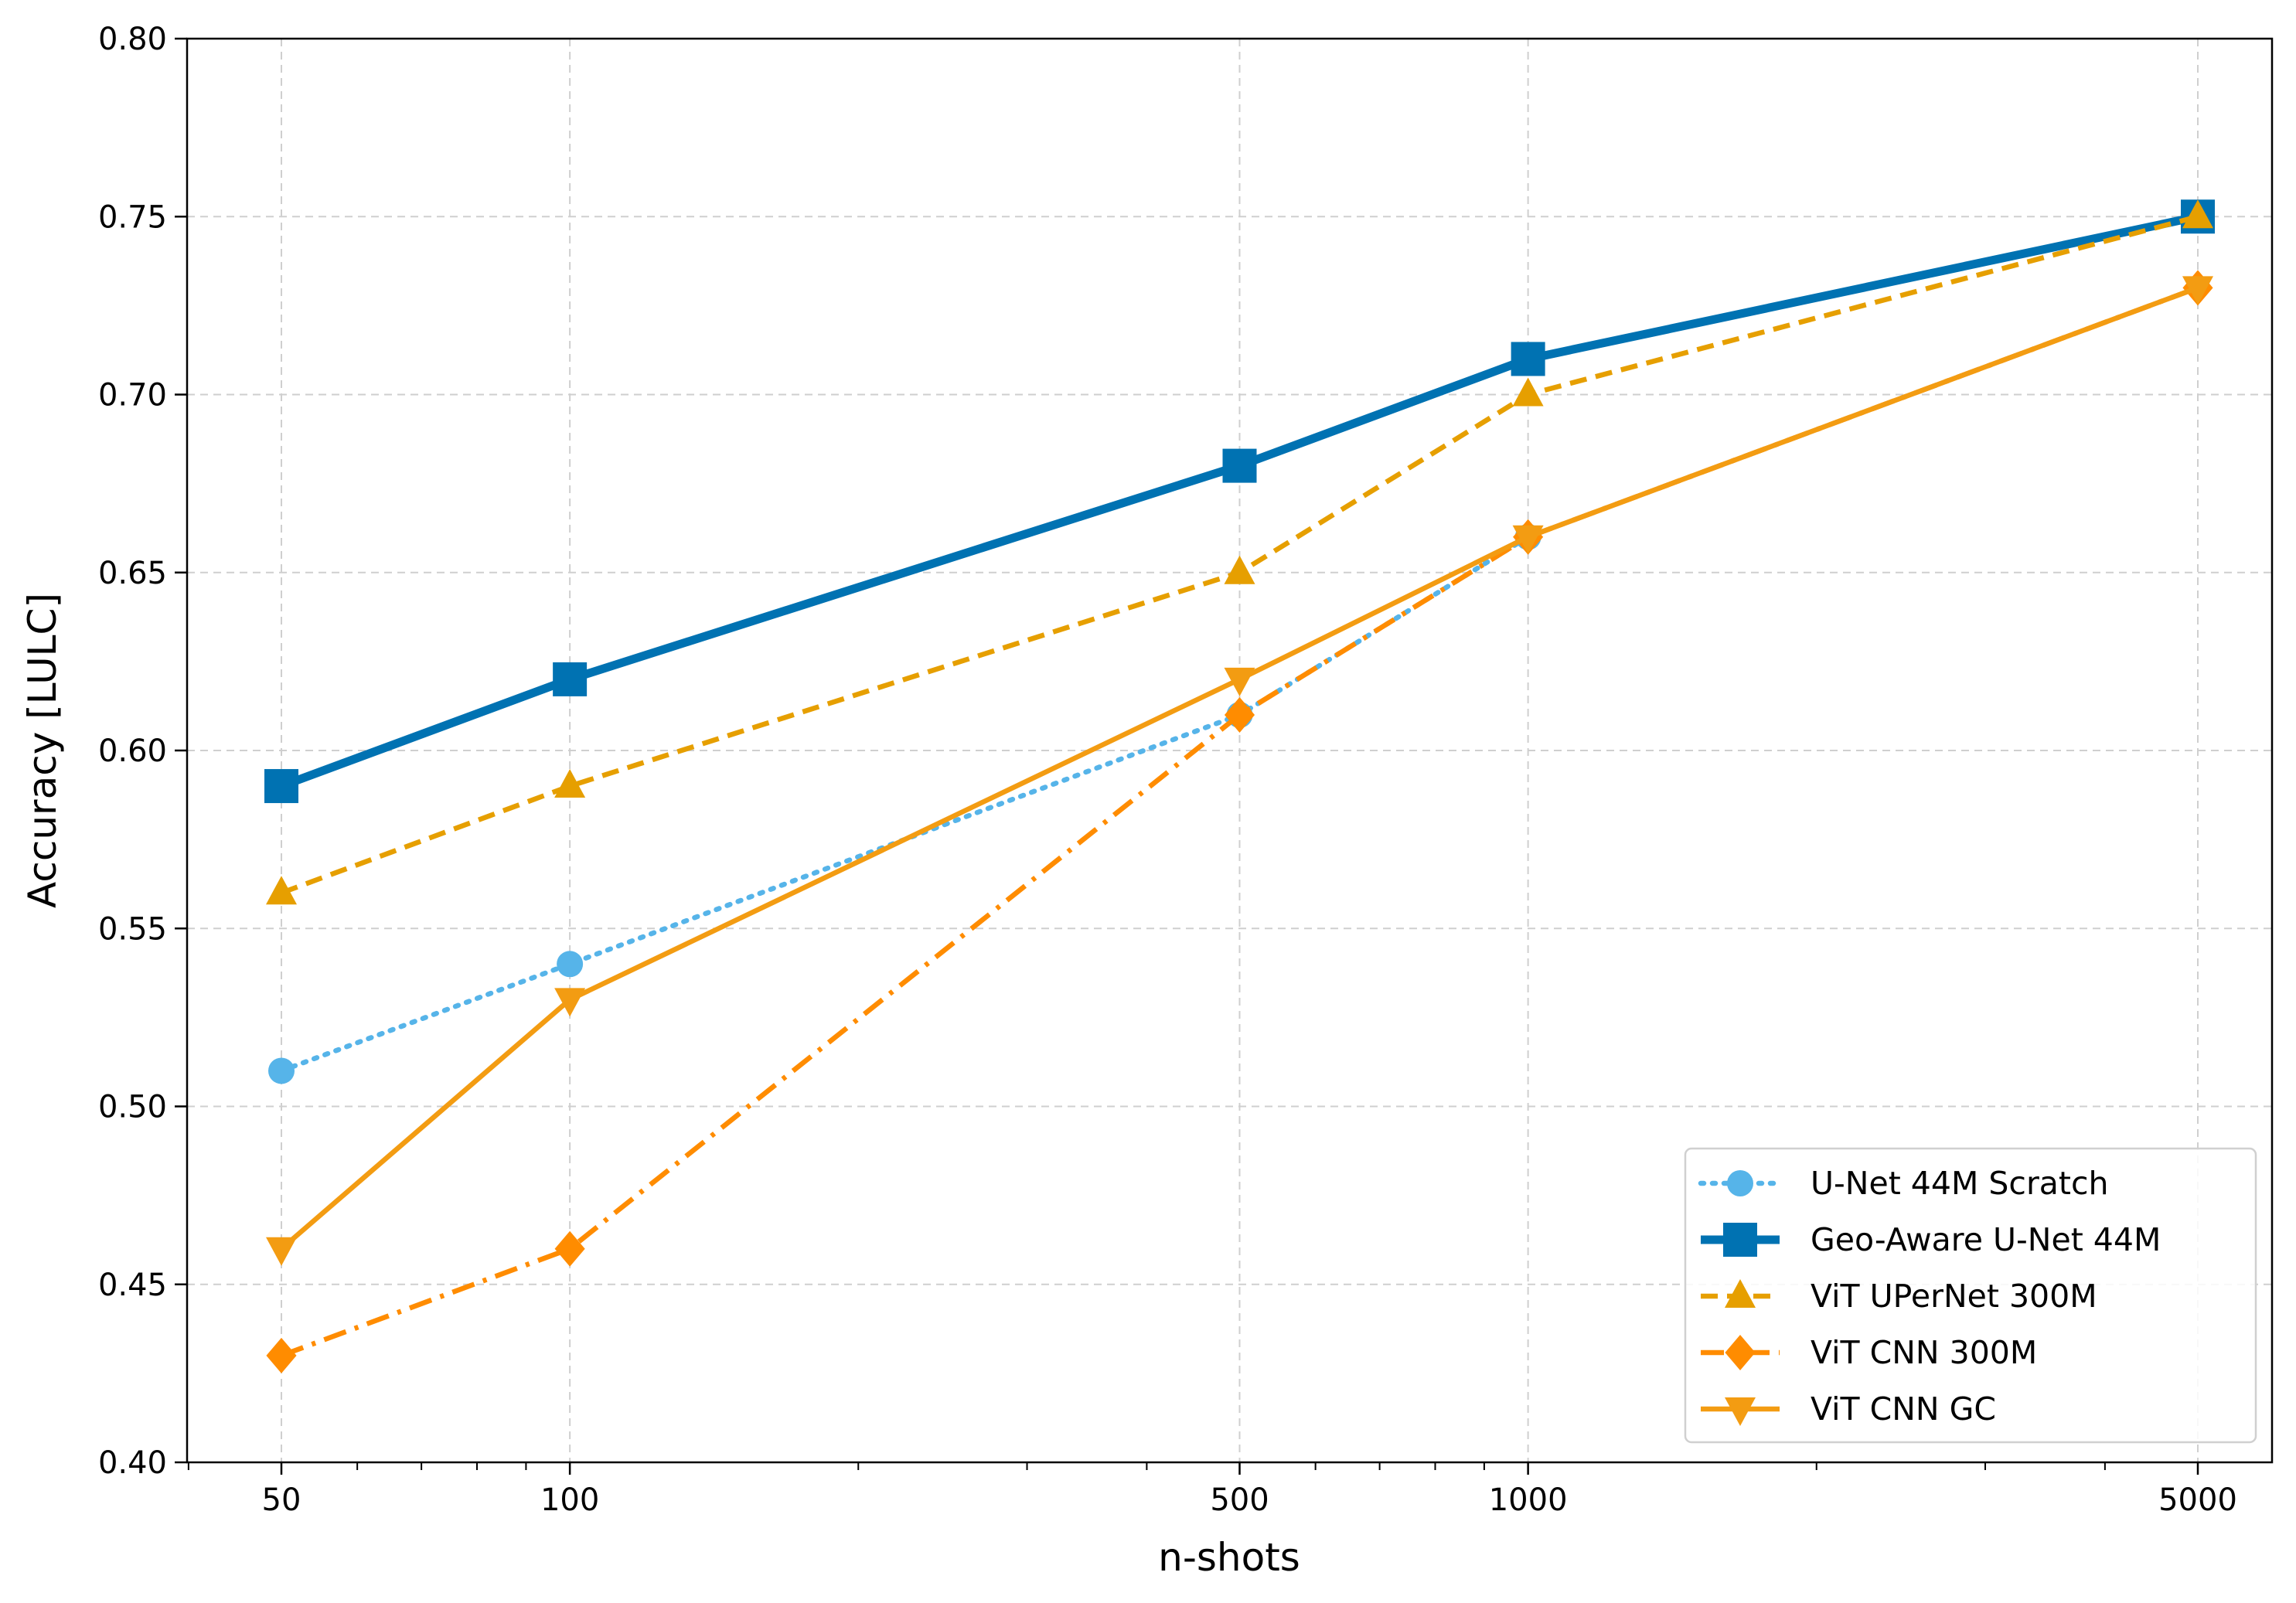 The image size is (2296, 1603). I want to click on minor-ticks, so click(1146, 1466).